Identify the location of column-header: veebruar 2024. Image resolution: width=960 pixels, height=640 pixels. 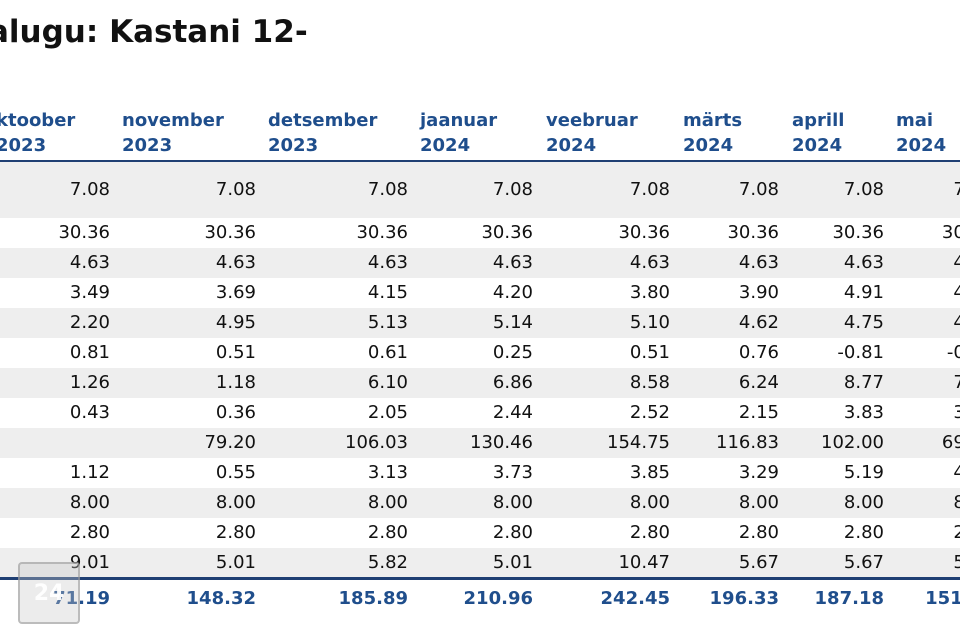
(592, 133).